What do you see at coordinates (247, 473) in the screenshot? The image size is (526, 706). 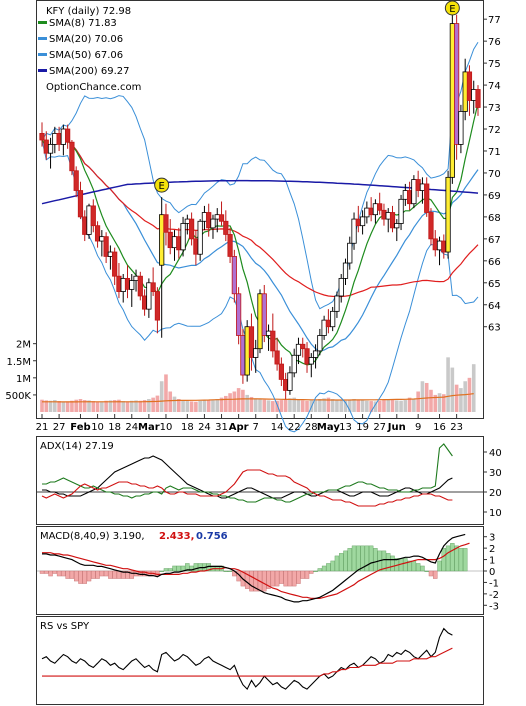 I see `adx-series-line` at bounding box center [247, 473].